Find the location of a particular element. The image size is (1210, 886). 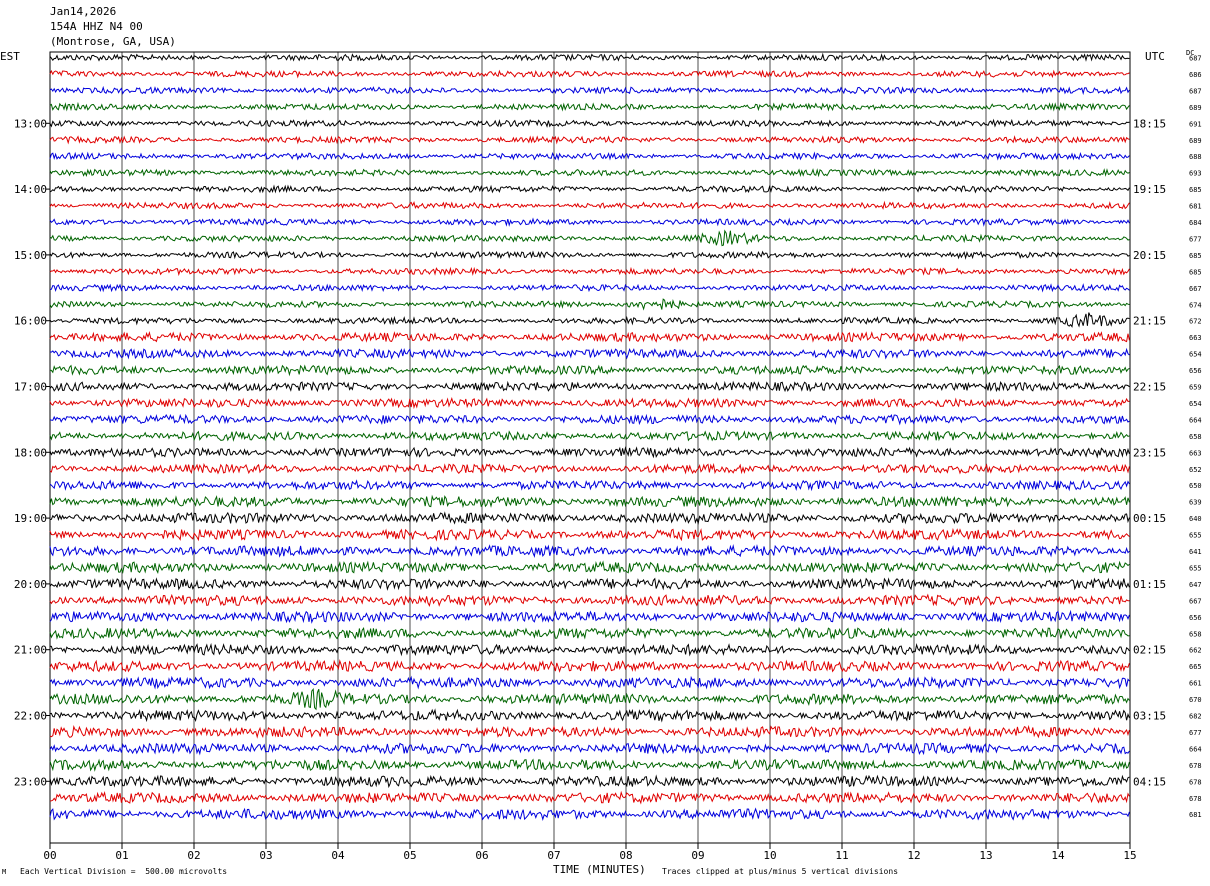

x-tick-label: 04 is located at coordinates (338, 855).